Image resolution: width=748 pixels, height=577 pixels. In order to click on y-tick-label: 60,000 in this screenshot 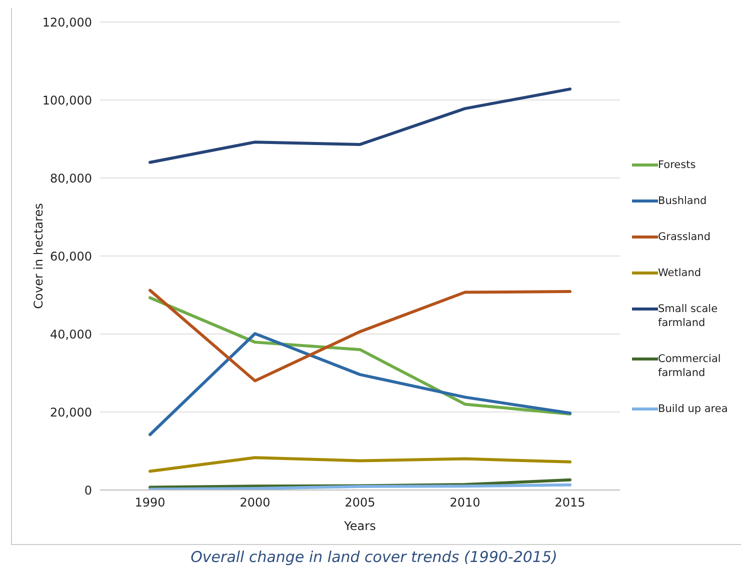, I will do `click(71, 256)`.